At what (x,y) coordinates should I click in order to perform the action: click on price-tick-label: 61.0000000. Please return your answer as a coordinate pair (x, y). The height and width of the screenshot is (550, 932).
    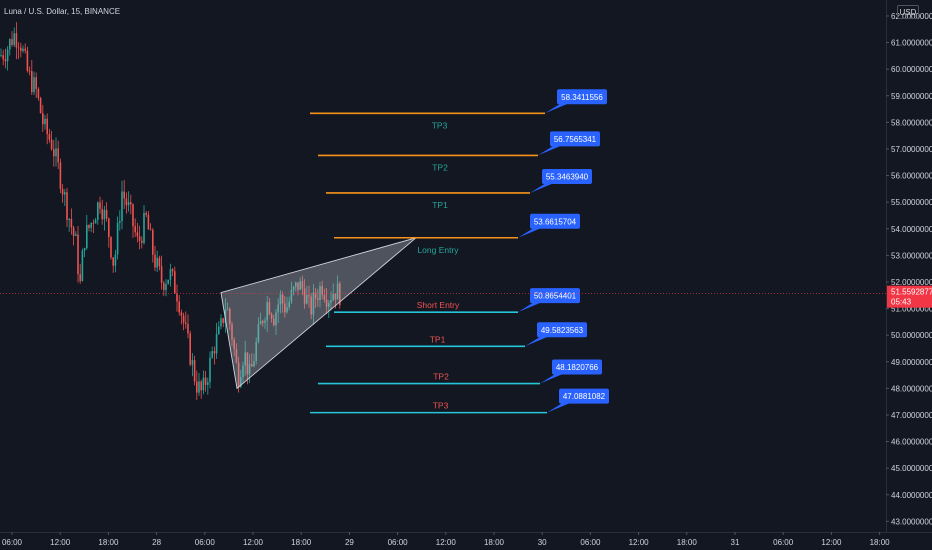
    Looking at the image, I should click on (911, 43).